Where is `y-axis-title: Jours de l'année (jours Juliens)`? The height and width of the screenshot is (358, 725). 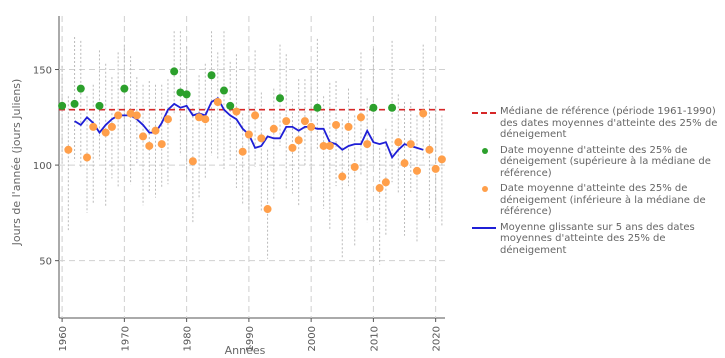
y-axis-title: Jours de l'année (jours Juliens) is located at coordinates (16, 163).